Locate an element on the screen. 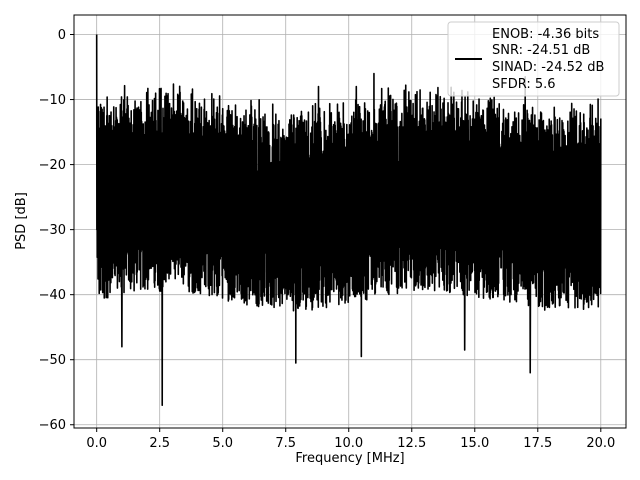  legend-line-snr: SNR: -24.51 dB is located at coordinates (541, 50).